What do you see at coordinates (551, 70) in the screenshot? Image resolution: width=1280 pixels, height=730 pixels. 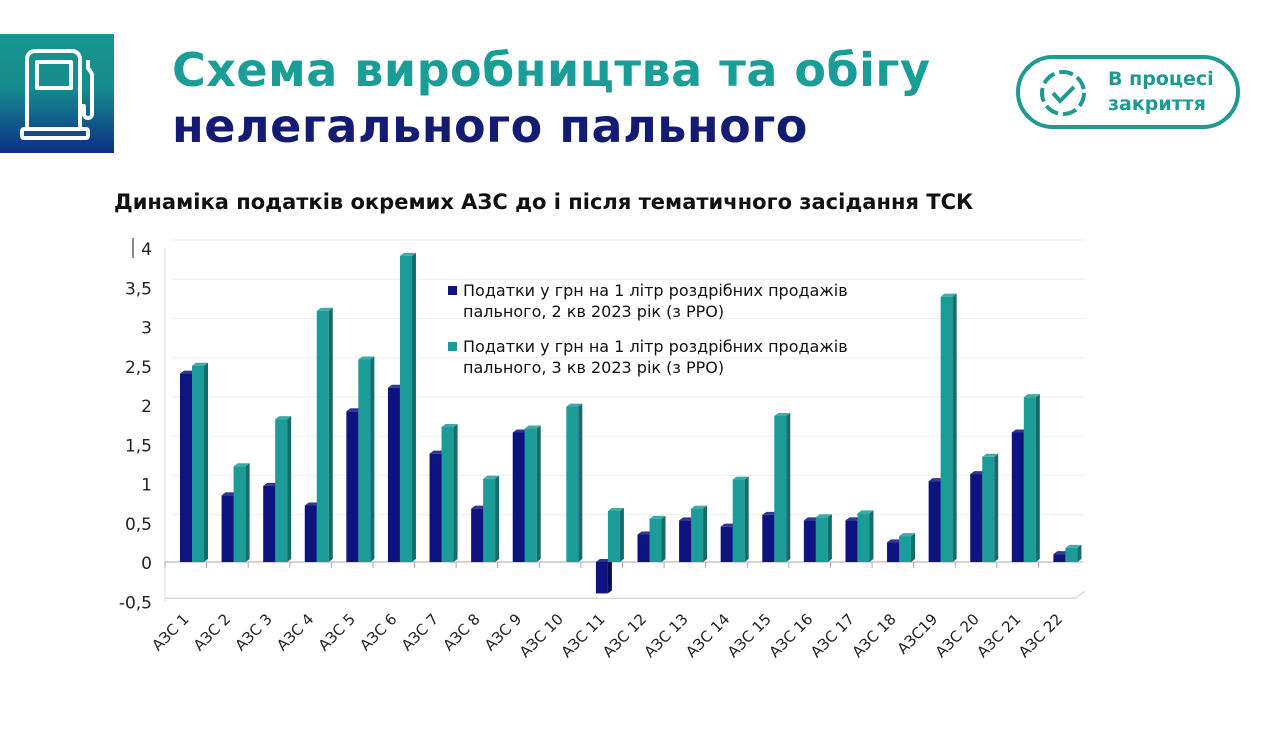 I see `title-line-1: Схема виробництва та обігу` at bounding box center [551, 70].